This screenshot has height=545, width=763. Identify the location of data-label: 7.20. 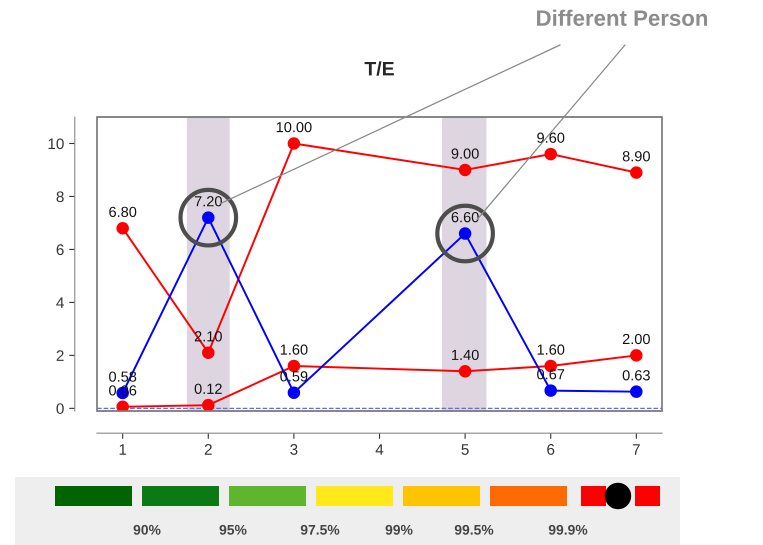
(208, 201).